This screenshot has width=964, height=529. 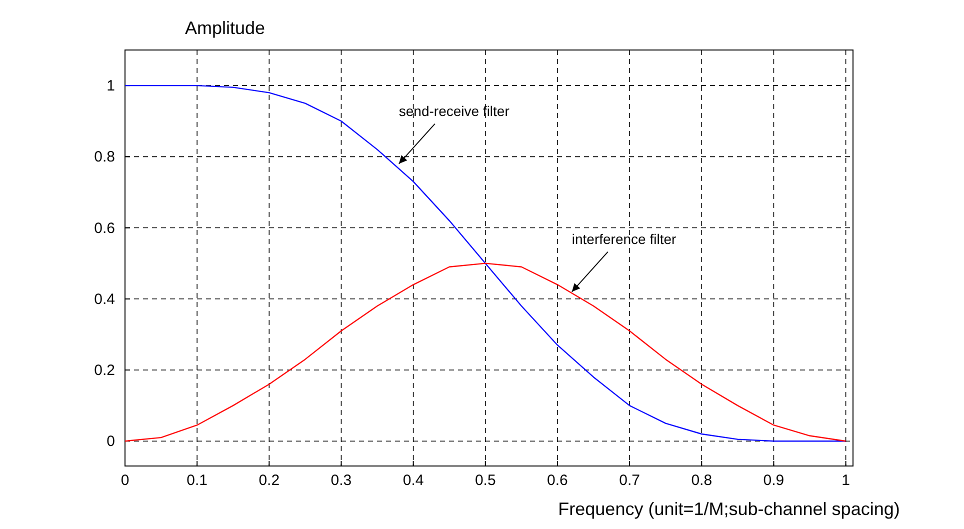 I want to click on annotation: interference filter, so click(x=624, y=238).